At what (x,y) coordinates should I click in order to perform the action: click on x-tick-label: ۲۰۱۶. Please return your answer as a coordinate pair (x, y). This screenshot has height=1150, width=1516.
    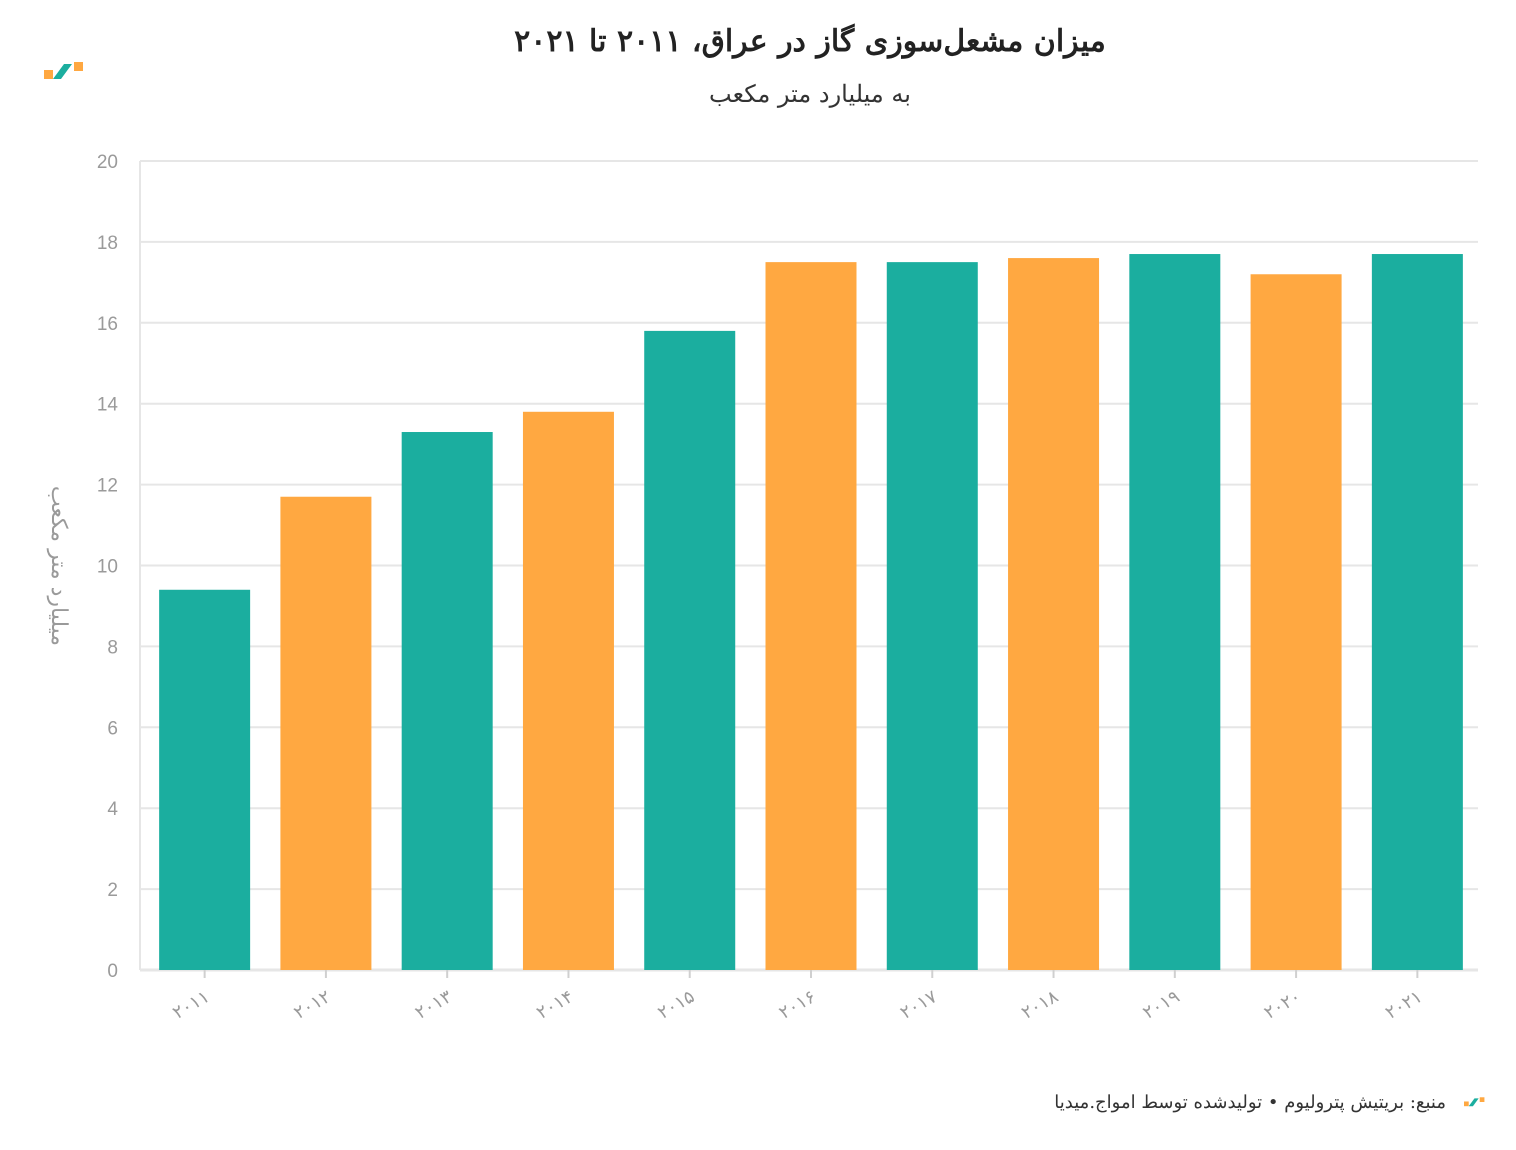
    Looking at the image, I should click on (798, 1005).